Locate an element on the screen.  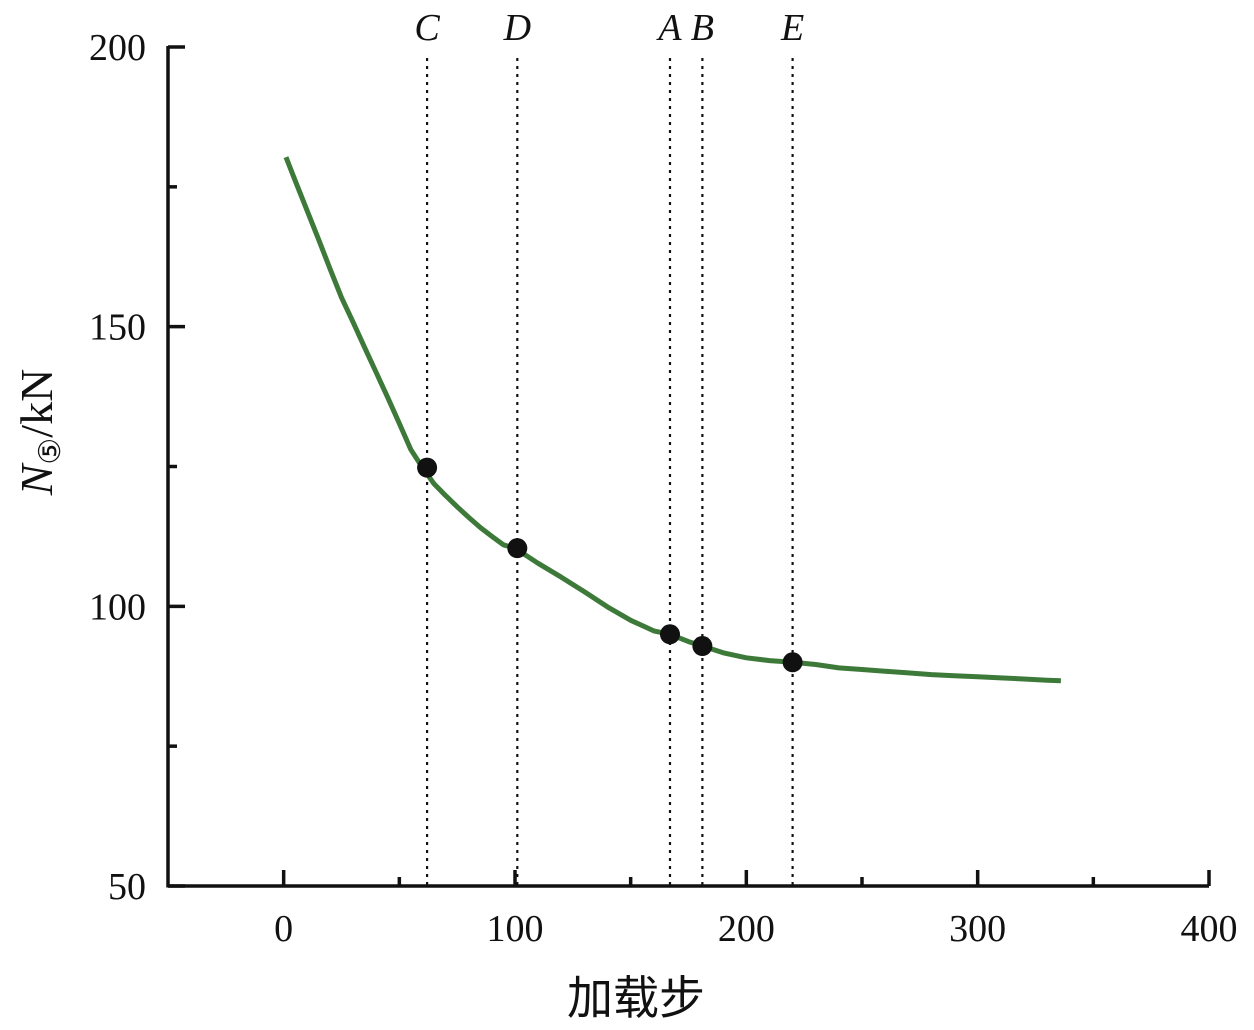
x-ticks: 0 100 200 300 400 is located at coordinates (756, 910).